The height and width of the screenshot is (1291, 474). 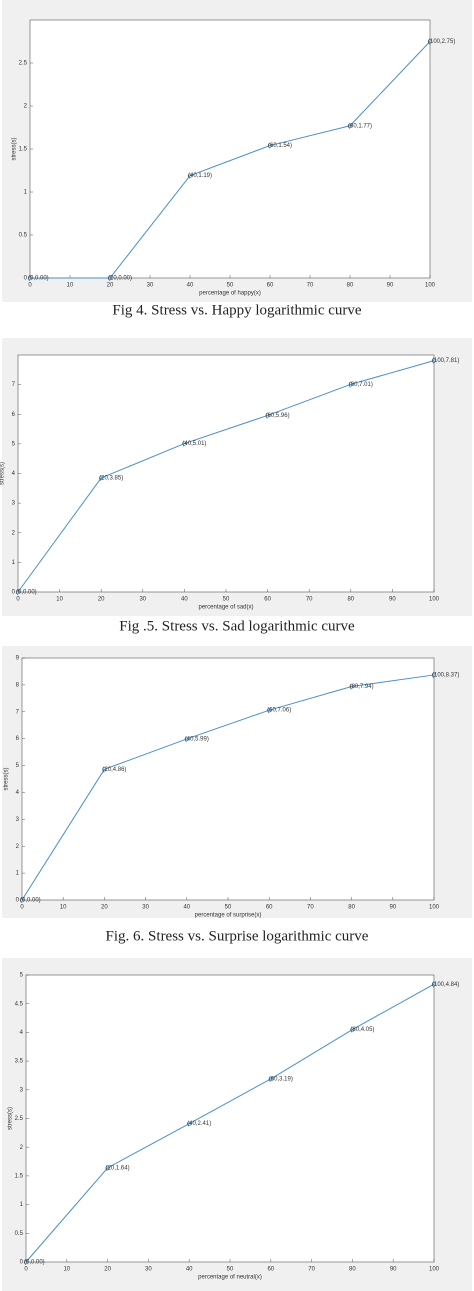 What do you see at coordinates (280, 146) in the screenshot?
I see `data-label: (60,1.54)` at bounding box center [280, 146].